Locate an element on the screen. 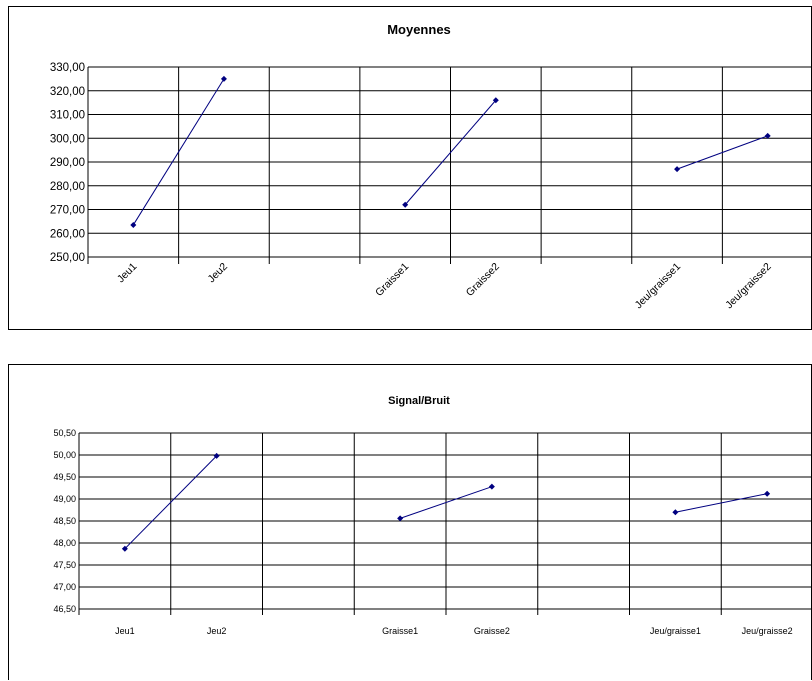  y-tick-label: 260,00 is located at coordinates (67, 234).